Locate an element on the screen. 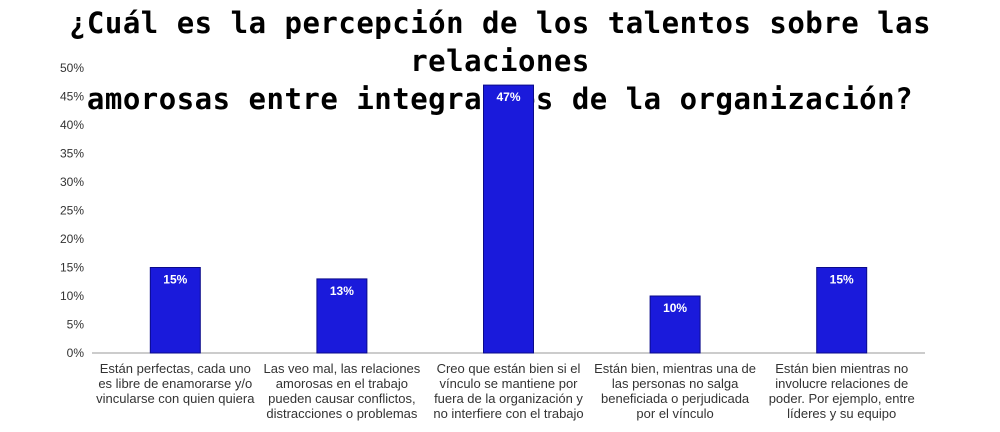 The width and height of the screenshot is (1000, 432). y-tick-label: 45% is located at coordinates (72, 97).